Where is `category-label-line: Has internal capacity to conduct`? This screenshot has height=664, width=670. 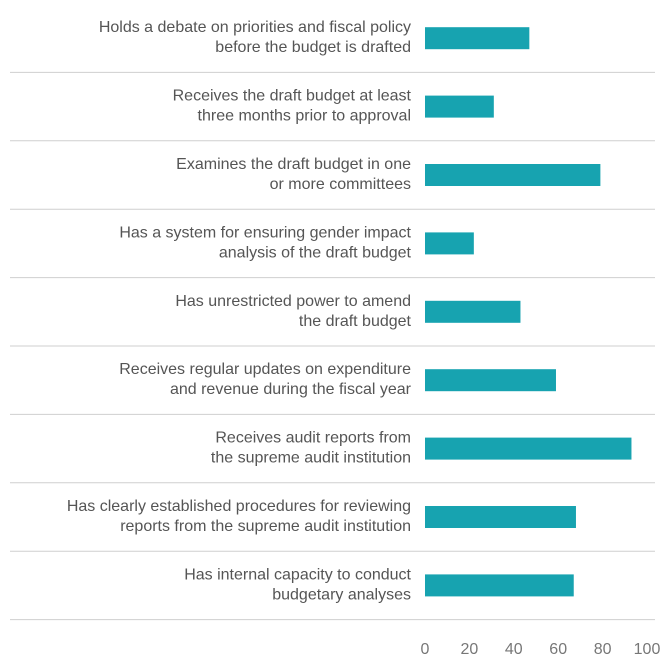 category-label-line: Has internal capacity to conduct is located at coordinates (297, 575).